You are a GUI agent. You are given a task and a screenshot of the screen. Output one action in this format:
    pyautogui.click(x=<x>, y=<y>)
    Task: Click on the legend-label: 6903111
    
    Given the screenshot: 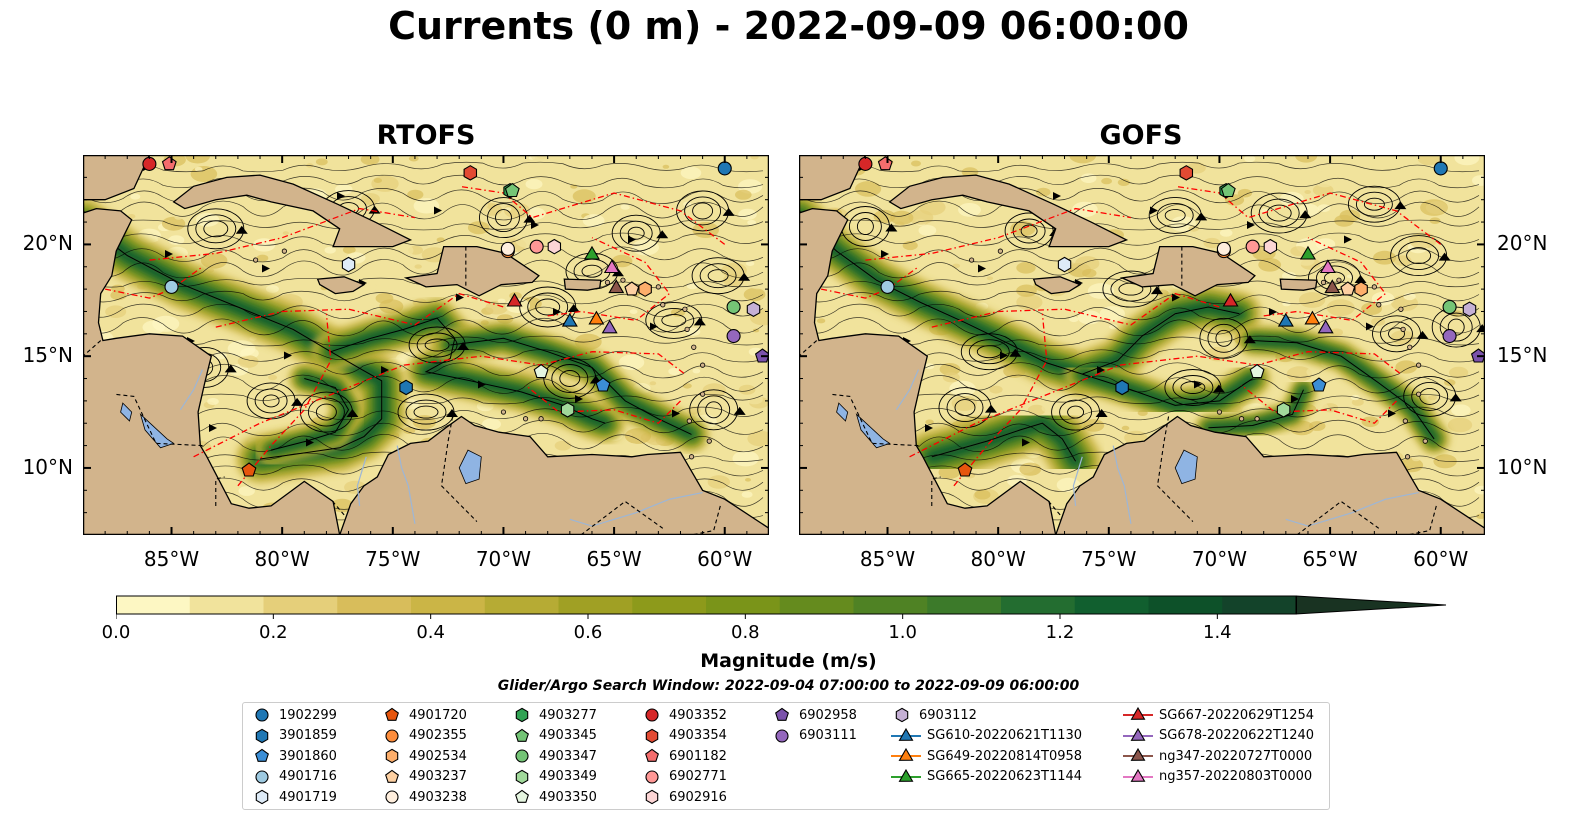 What is the action you would take?
    pyautogui.click(x=828, y=735)
    